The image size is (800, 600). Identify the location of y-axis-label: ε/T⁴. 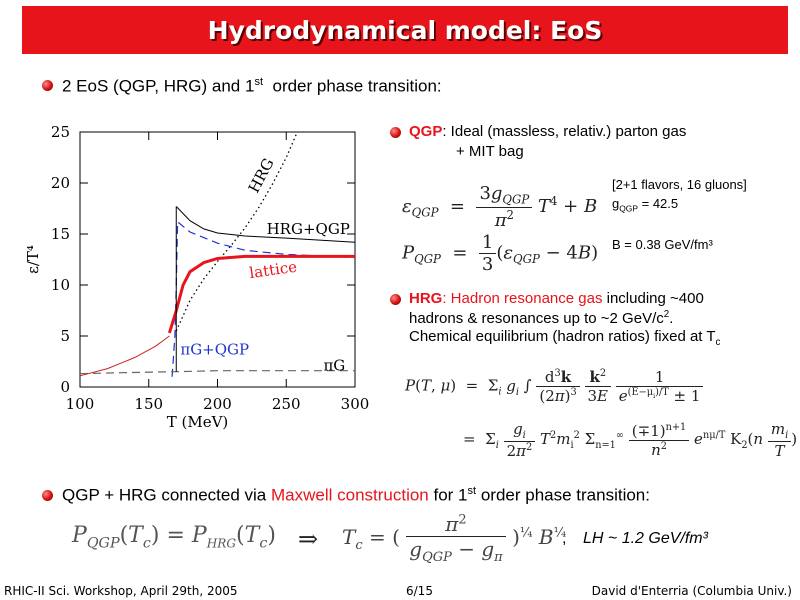
(33, 259).